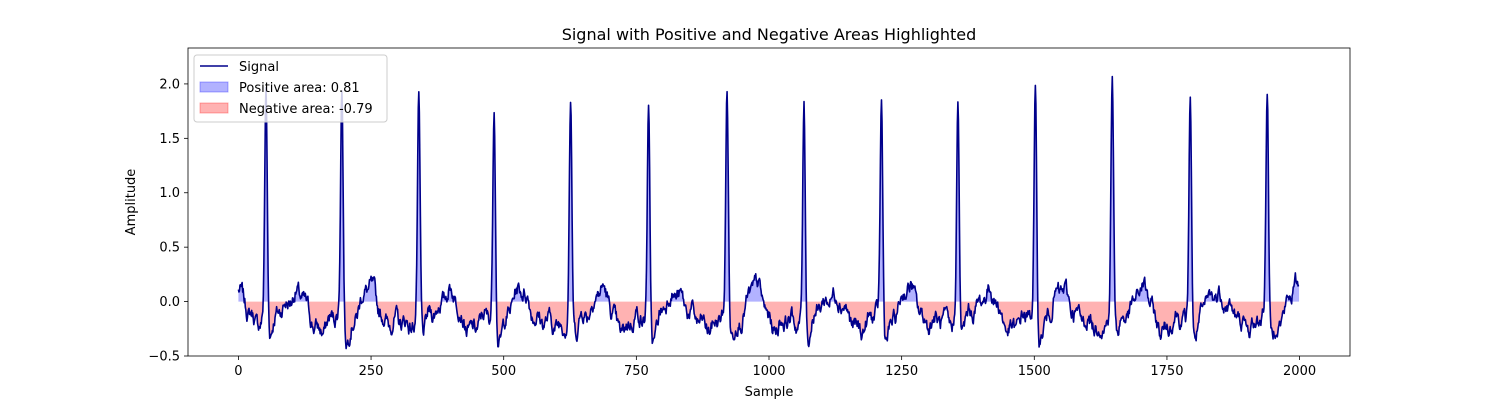  What do you see at coordinates (164, 357) in the screenshot?
I see `y-tick-label: −0.5` at bounding box center [164, 357].